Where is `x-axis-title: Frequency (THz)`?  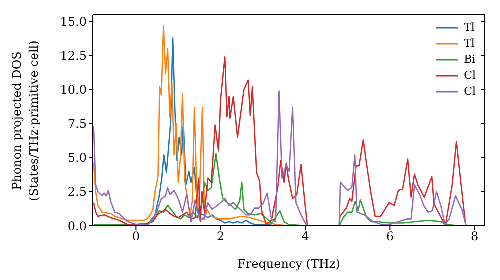 x-axis-title: Frequency (THz) is located at coordinates (289, 264).